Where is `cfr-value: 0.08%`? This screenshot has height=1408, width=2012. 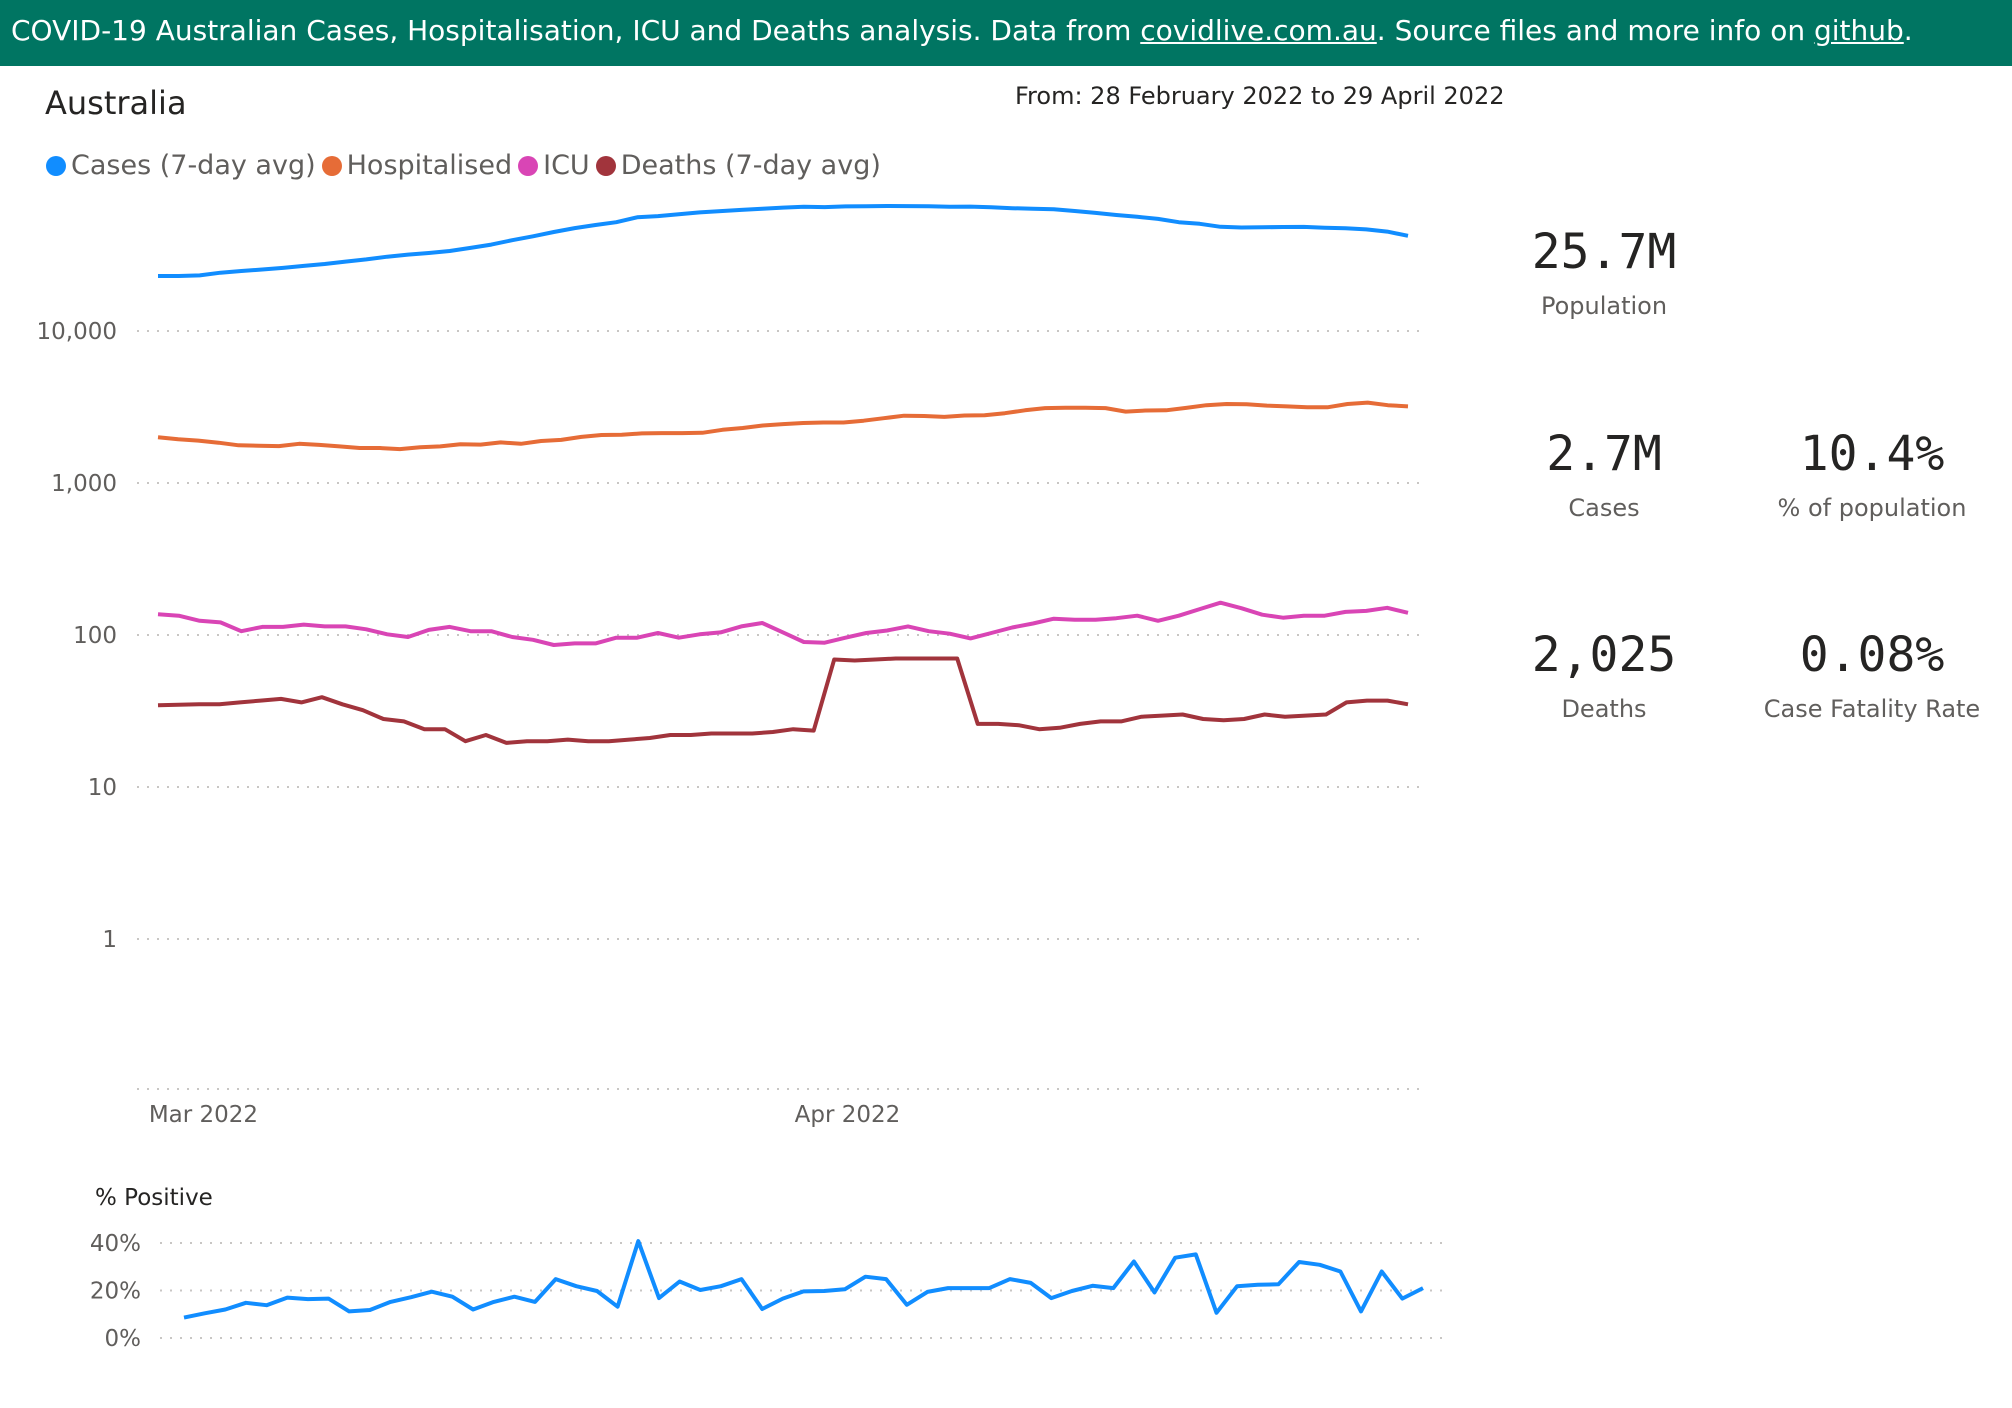 cfr-value: 0.08% is located at coordinates (1872, 655).